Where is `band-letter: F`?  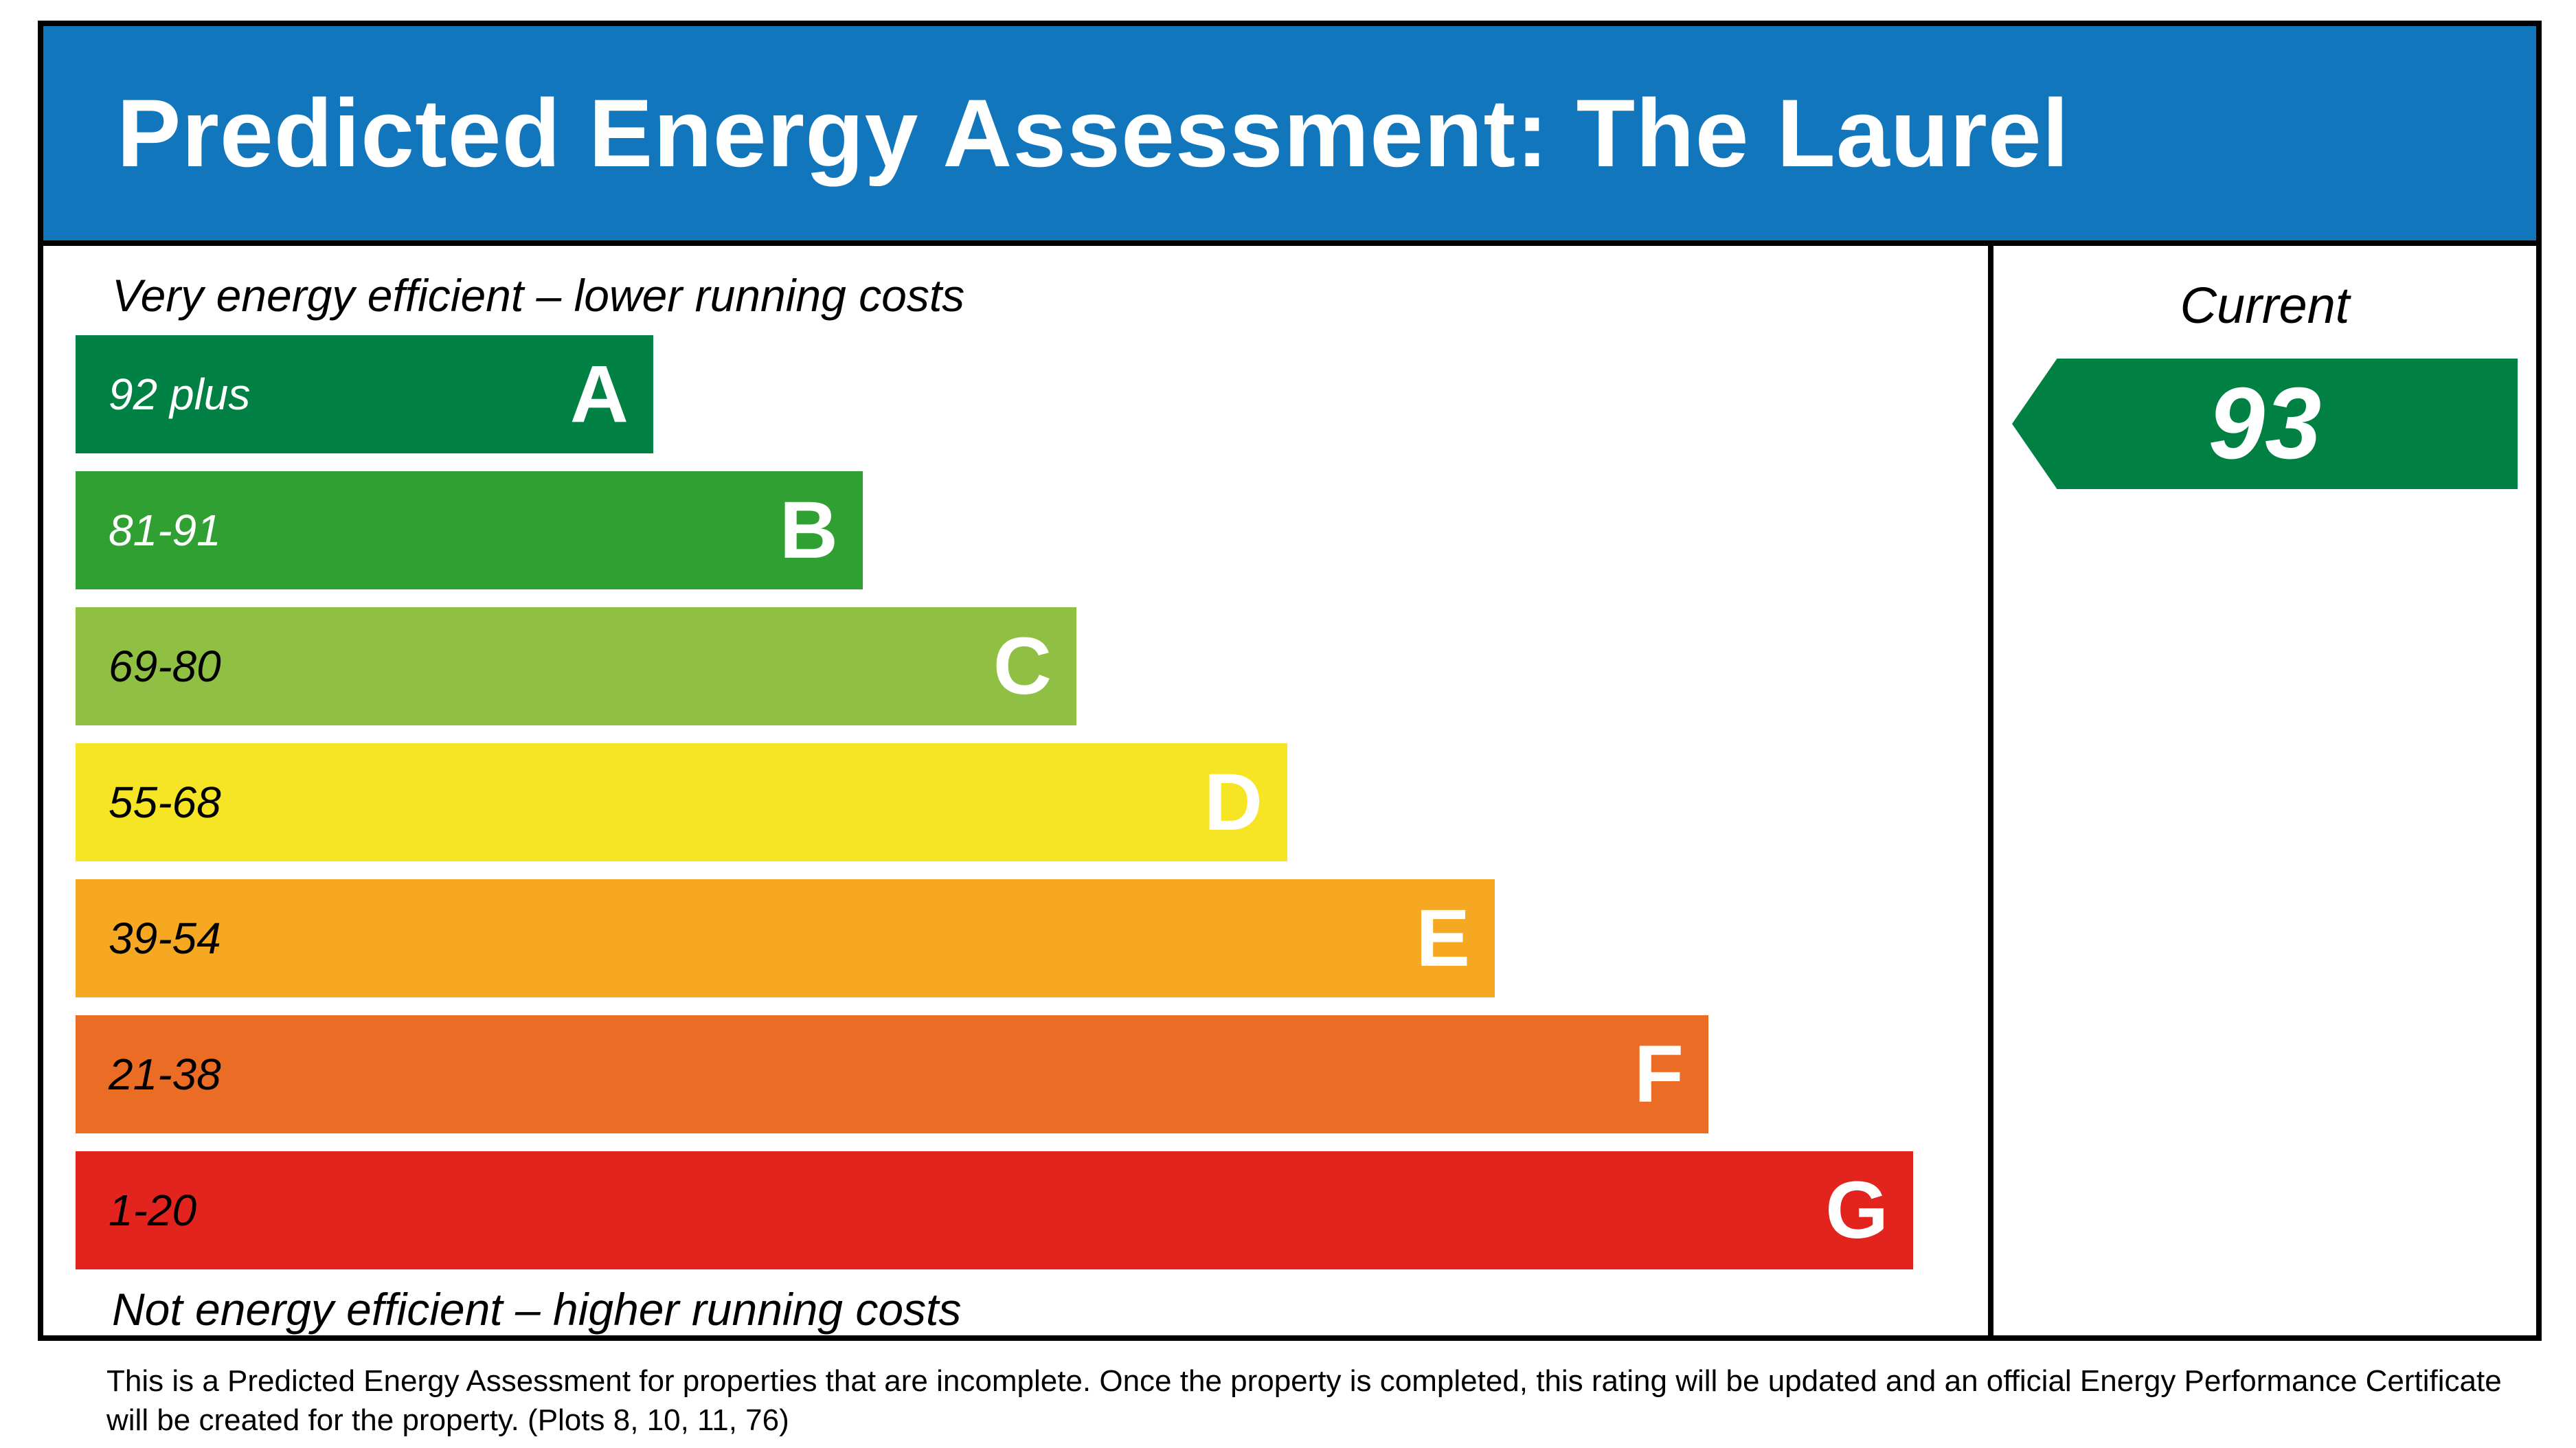 band-letter: F is located at coordinates (1659, 1074).